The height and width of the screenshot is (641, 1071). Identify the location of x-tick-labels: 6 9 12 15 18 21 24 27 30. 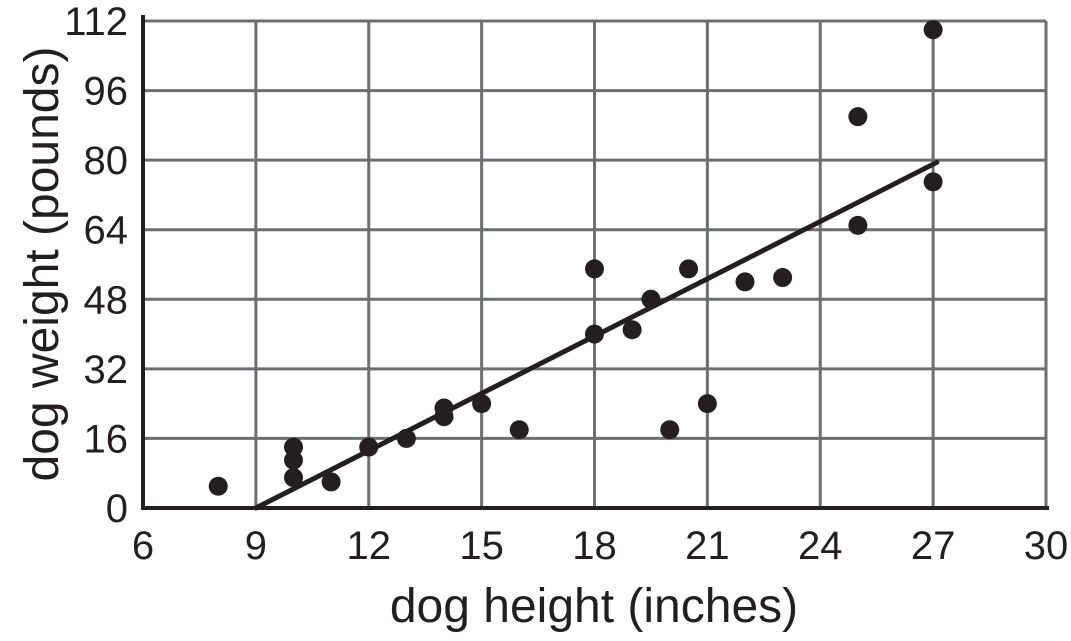
(600, 546).